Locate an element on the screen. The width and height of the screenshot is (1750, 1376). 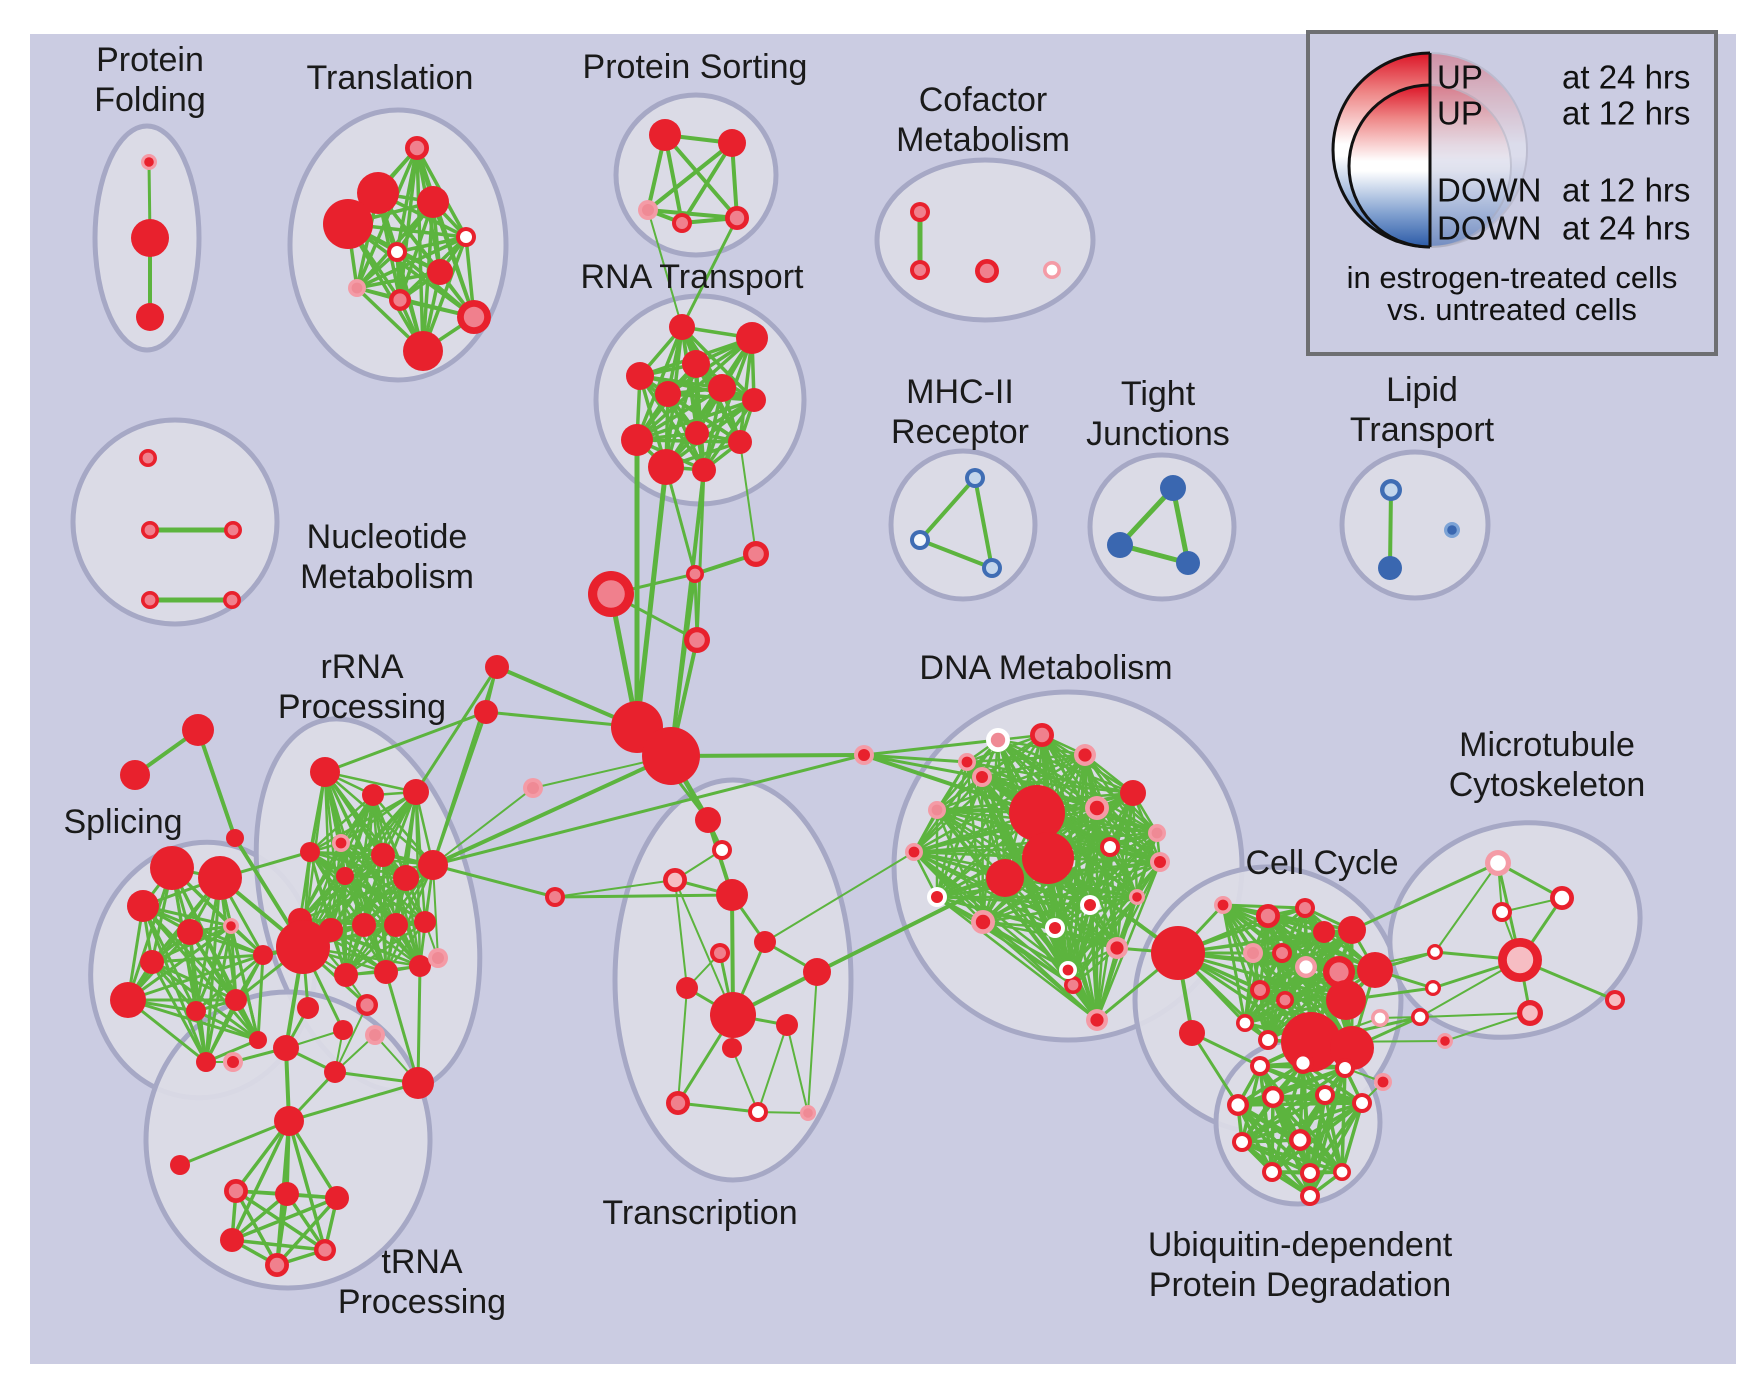
cluster-label-ubiquitin-degradation: Protein Degradation is located at coordinates (1300, 1285).